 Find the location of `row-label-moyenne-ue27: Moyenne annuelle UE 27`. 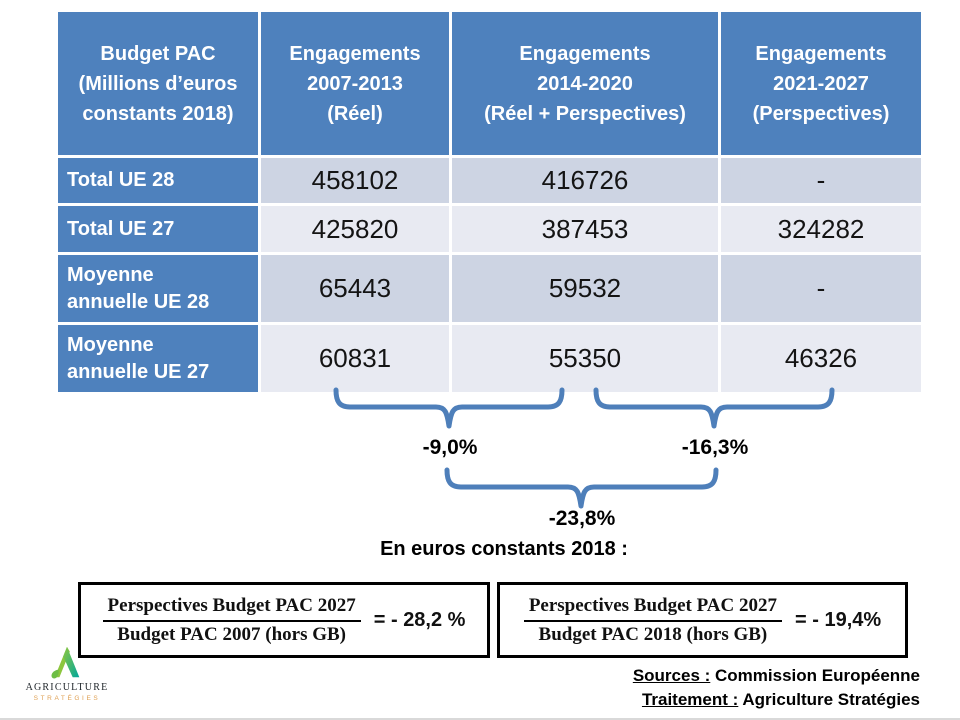

row-label-moyenne-ue27: Moyenne annuelle UE 27 is located at coordinates (158, 358).